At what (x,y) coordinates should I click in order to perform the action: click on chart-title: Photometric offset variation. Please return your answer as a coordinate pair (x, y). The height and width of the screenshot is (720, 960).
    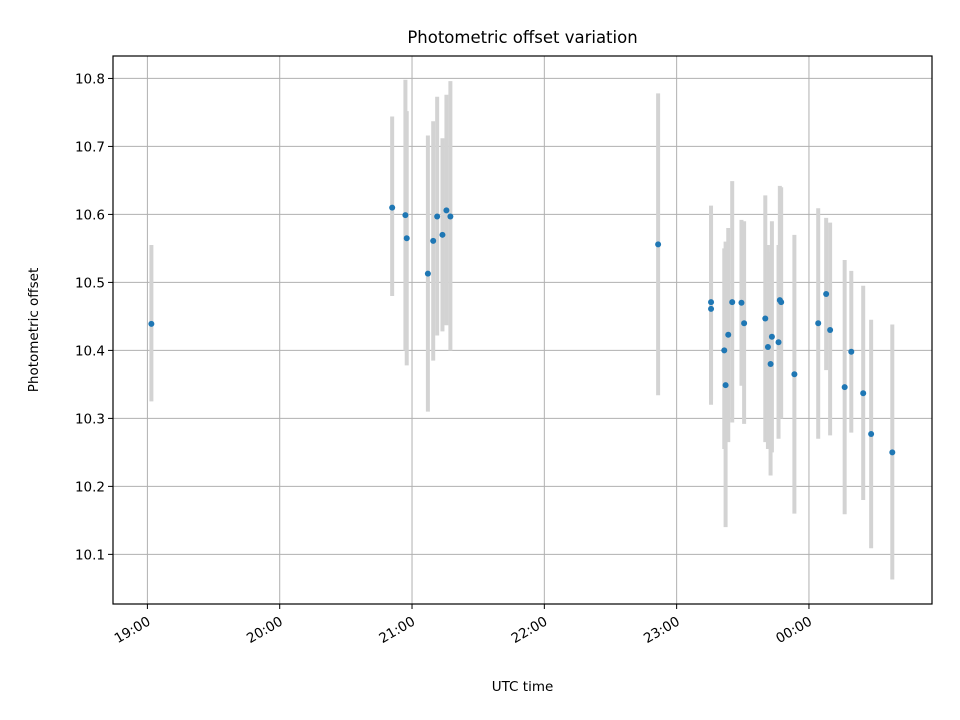
    Looking at the image, I should click on (522, 37).